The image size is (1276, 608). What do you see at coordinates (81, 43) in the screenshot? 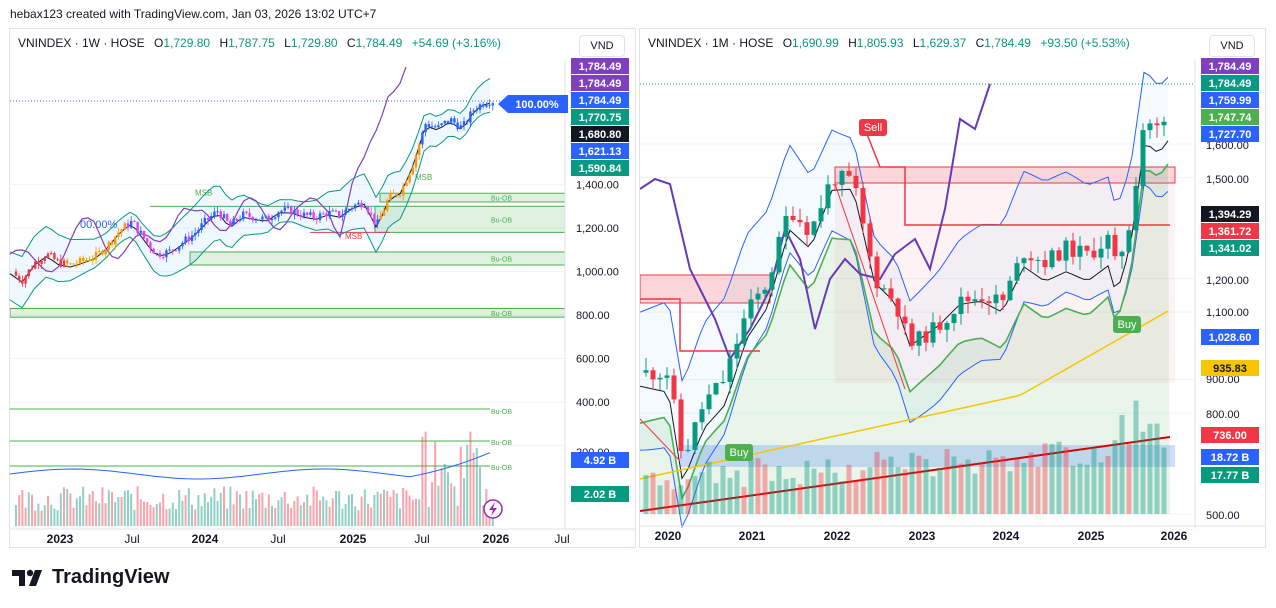
I see `weekly-symbol: VNINDEX · 1W · HOSE` at bounding box center [81, 43].